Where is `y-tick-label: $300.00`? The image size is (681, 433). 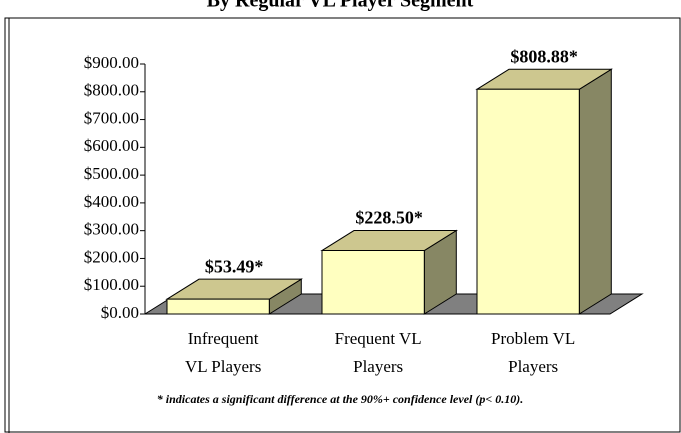
y-tick-label: $300.00 is located at coordinates (111, 229).